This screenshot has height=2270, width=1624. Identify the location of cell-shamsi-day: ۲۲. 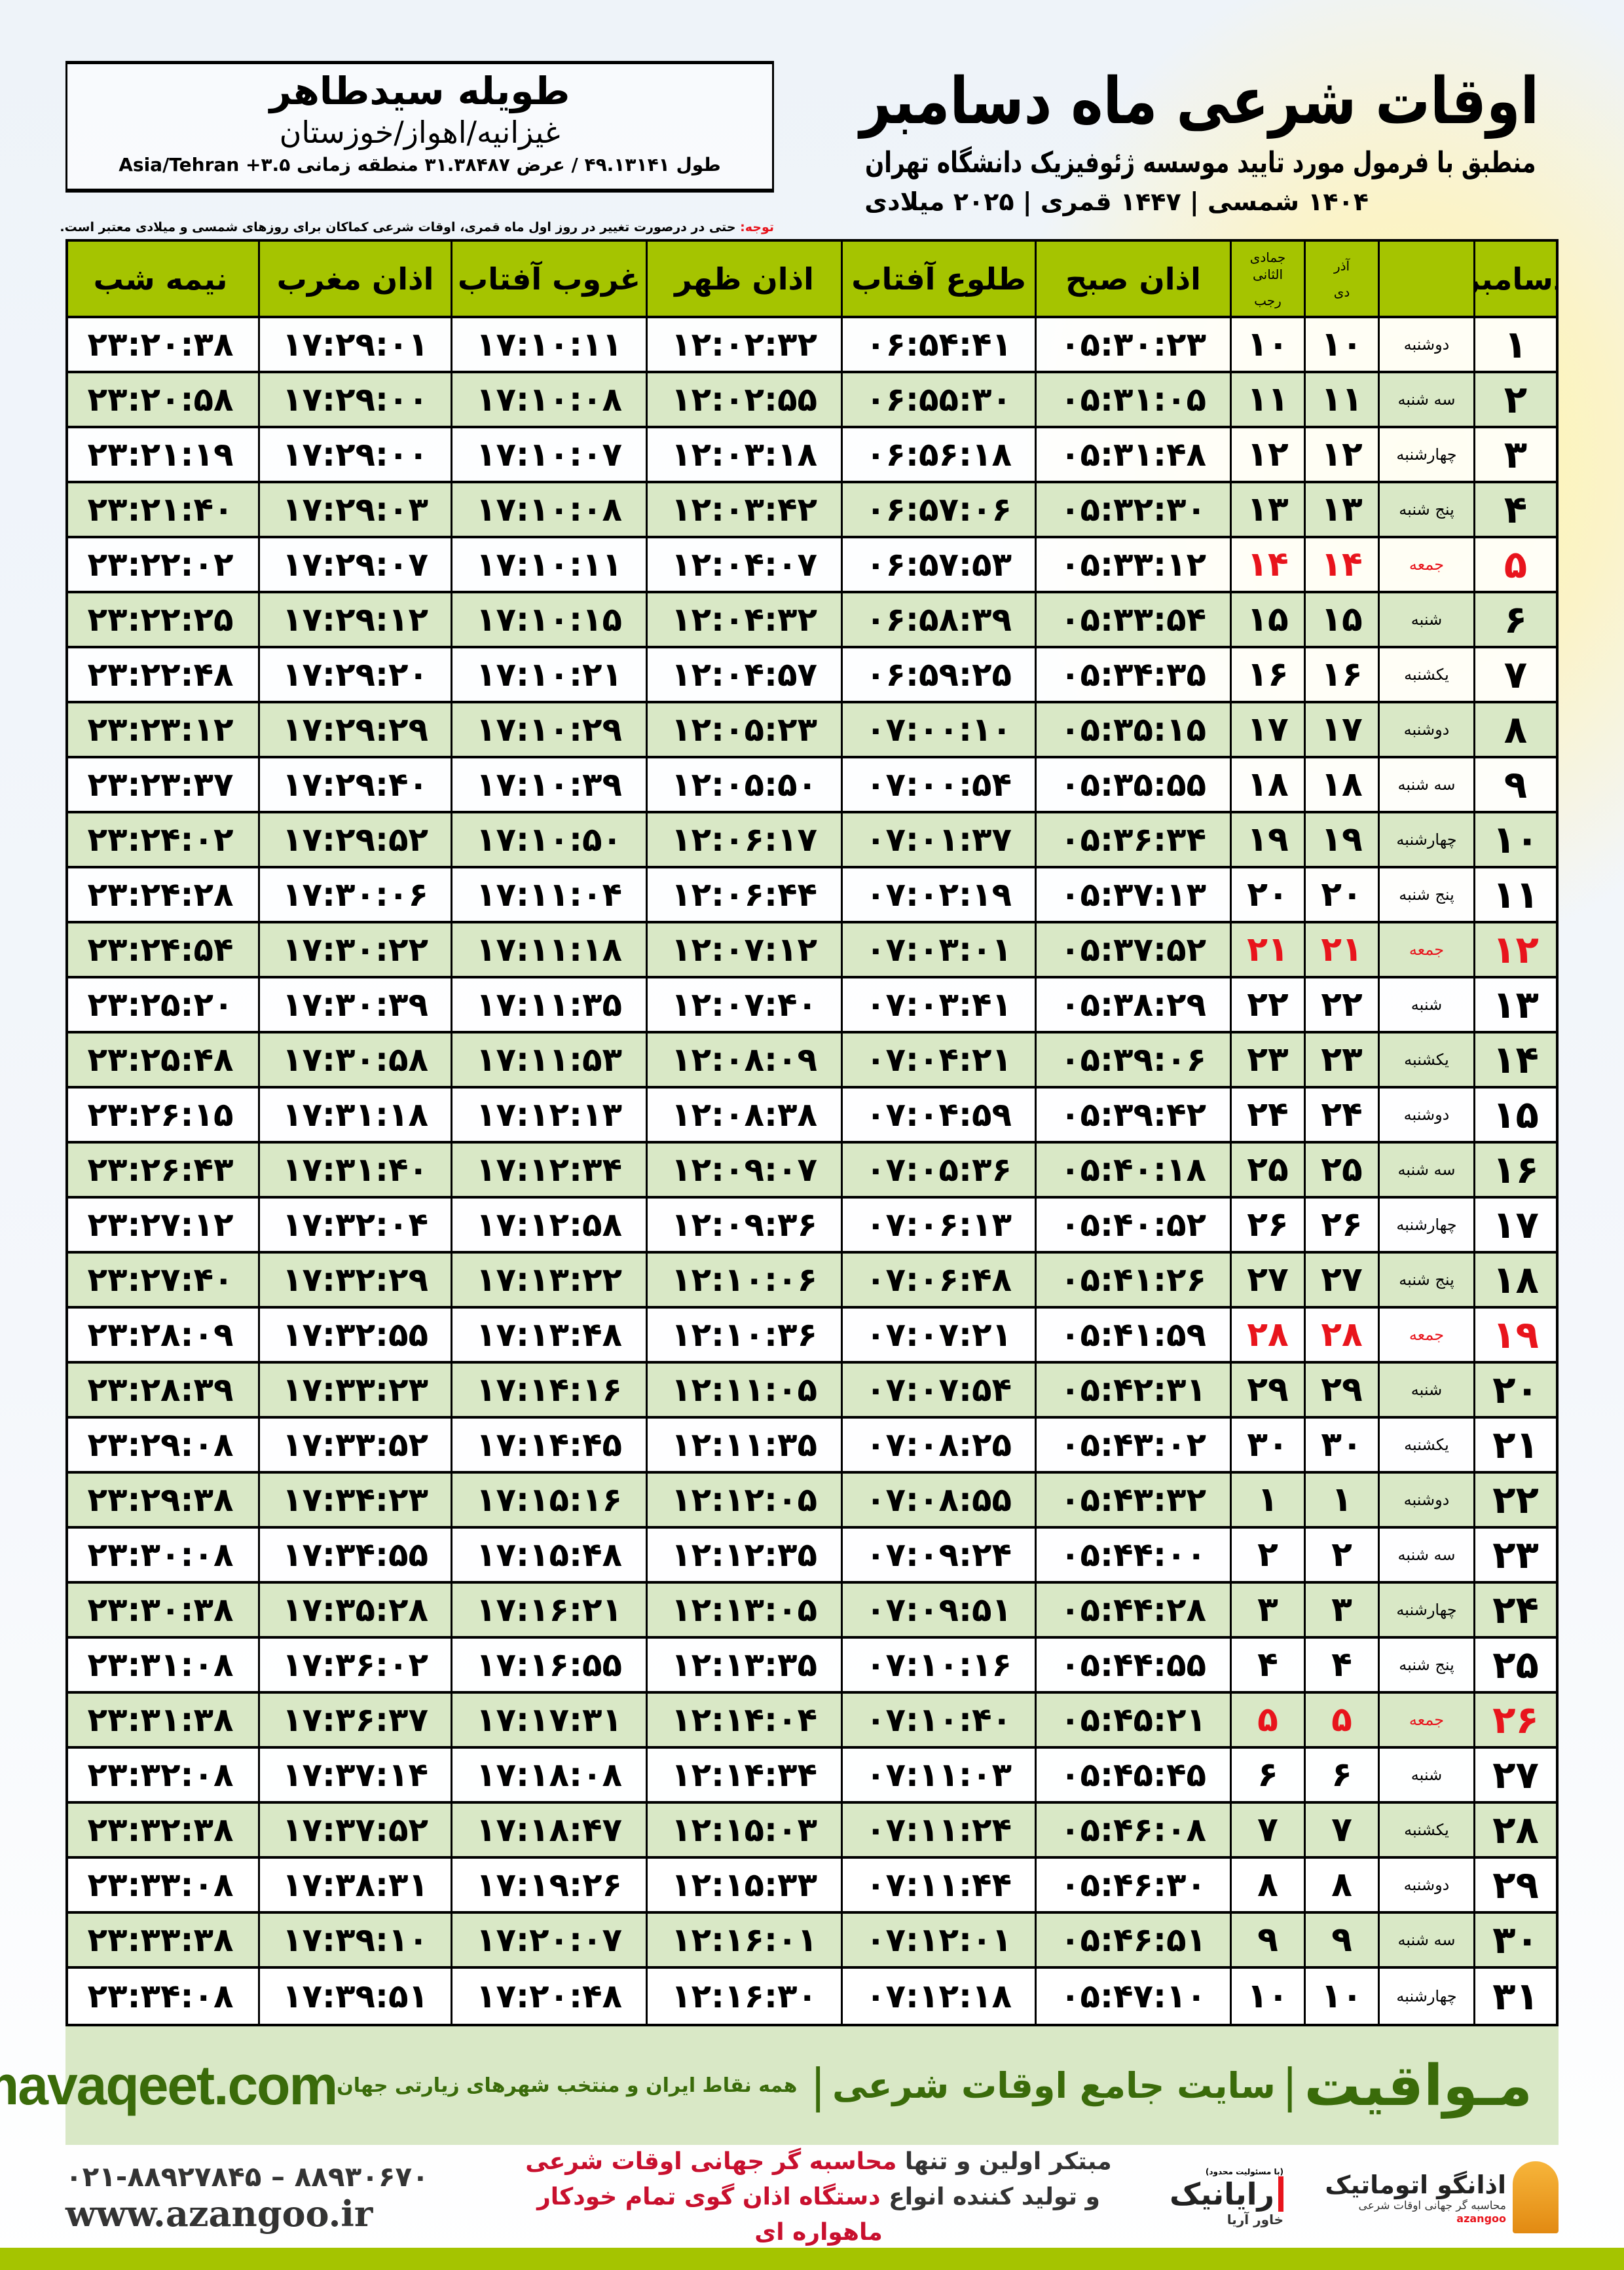
(1341, 1004).